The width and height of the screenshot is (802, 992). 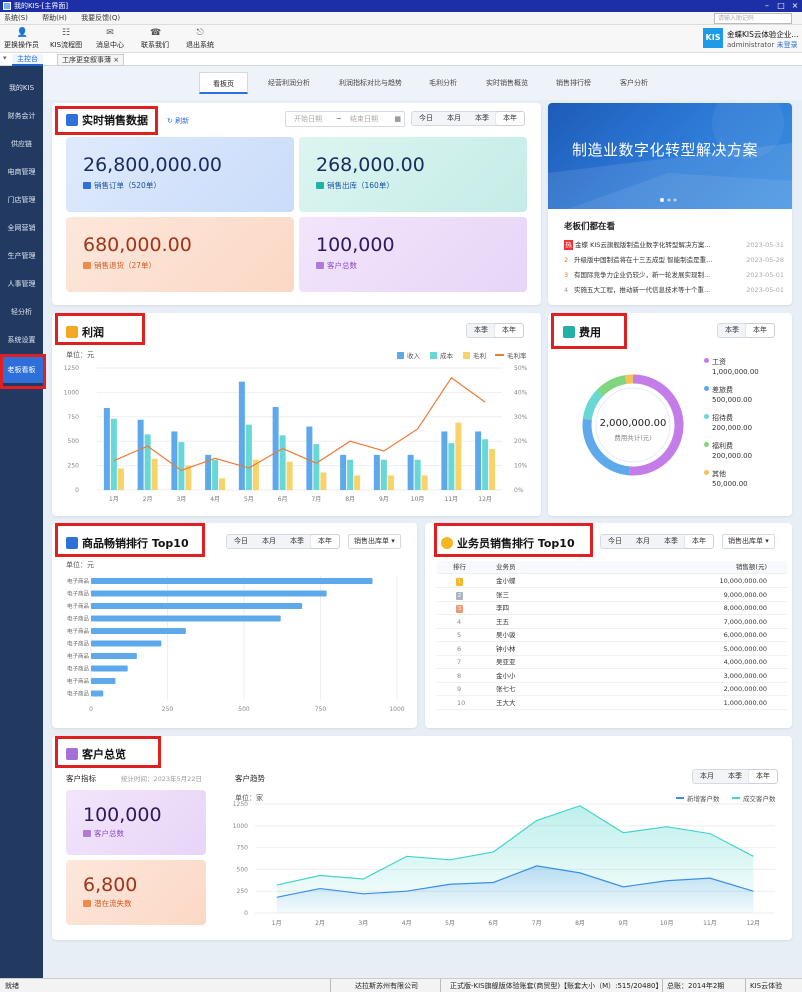 What do you see at coordinates (66, 38) in the screenshot?
I see `flowchart-button: ☷ KIS流程图` at bounding box center [66, 38].